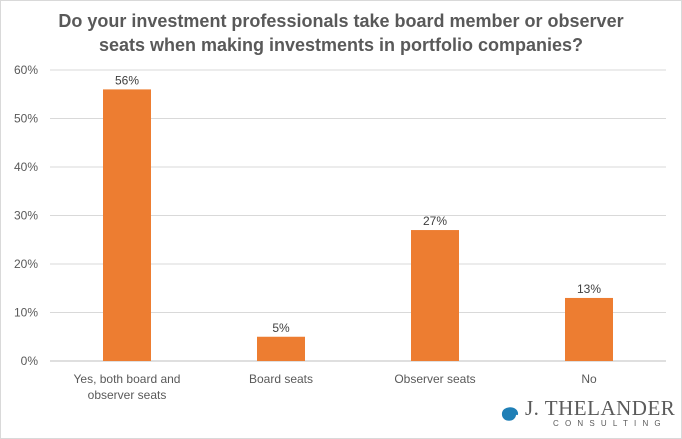 Image resolution: width=682 pixels, height=439 pixels. I want to click on y-tick-label: 10%, so click(26, 313).